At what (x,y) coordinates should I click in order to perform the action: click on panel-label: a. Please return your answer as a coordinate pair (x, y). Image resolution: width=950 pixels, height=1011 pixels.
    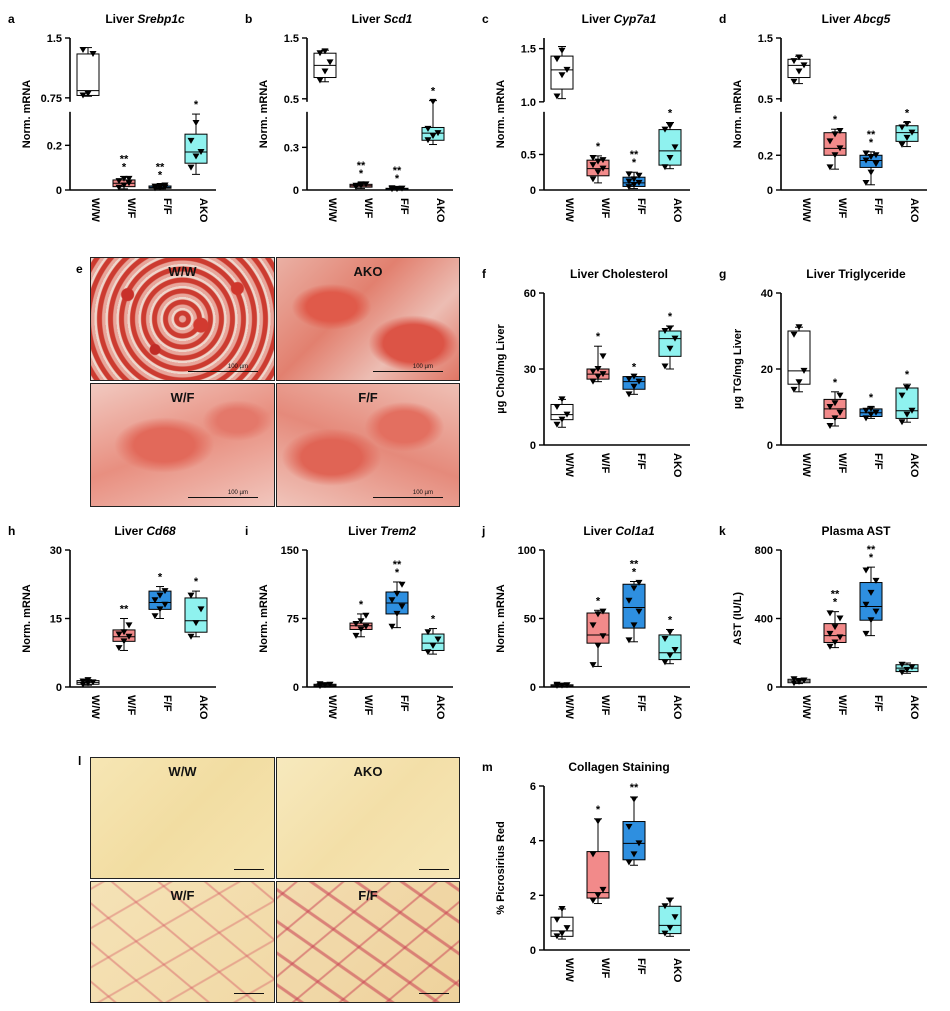
    Looking at the image, I should click on (11, 19).